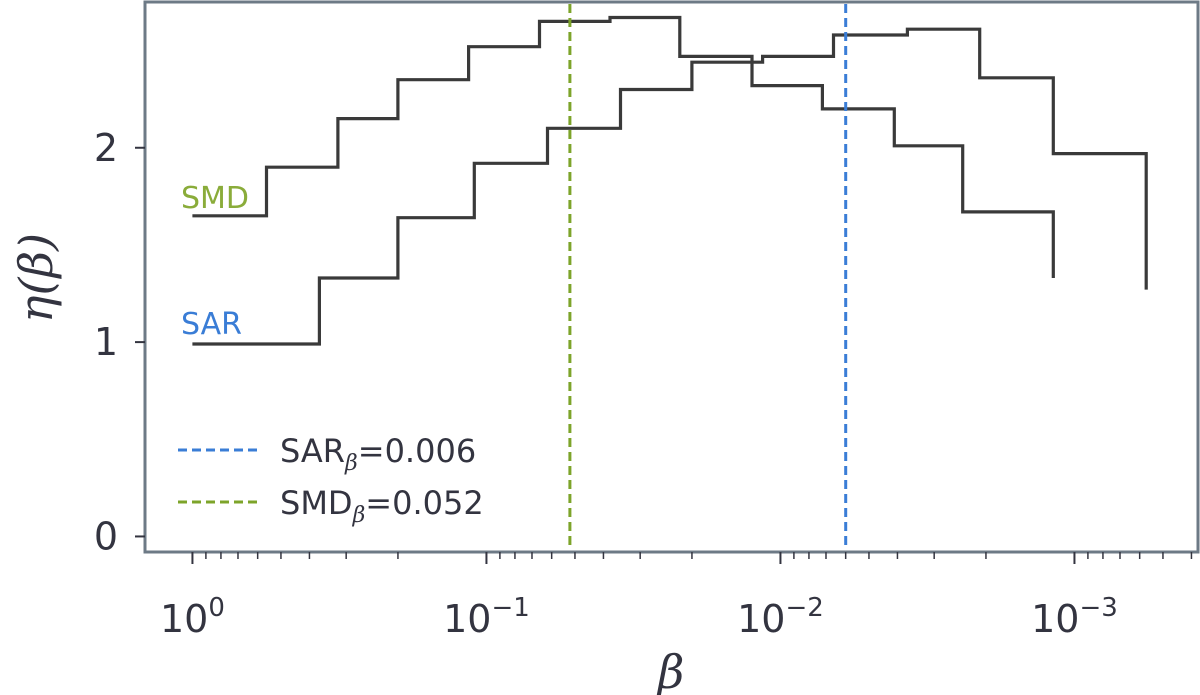 The height and width of the screenshot is (695, 1200). Describe the element at coordinates (211, 324) in the screenshot. I see `series-label-sar: SAR` at that location.